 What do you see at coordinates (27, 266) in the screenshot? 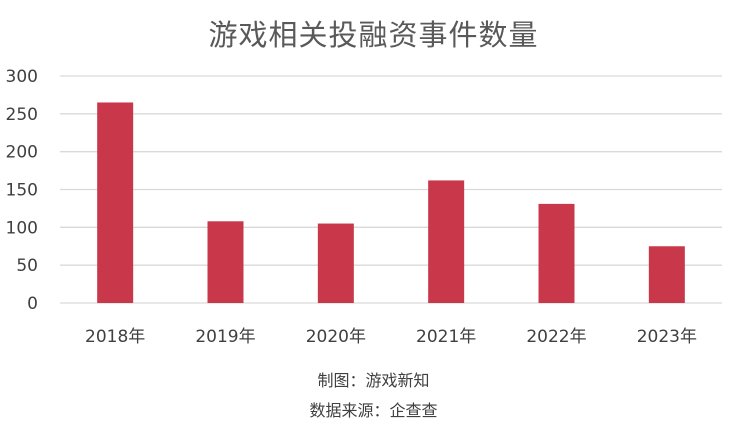
I see `y-tick-label: 50` at bounding box center [27, 266].